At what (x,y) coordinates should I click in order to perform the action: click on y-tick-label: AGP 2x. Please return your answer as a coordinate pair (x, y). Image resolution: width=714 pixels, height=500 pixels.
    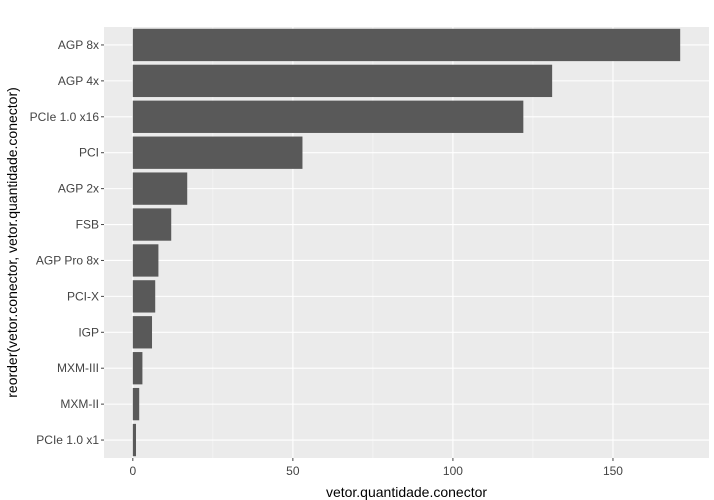
    Looking at the image, I should click on (78, 189).